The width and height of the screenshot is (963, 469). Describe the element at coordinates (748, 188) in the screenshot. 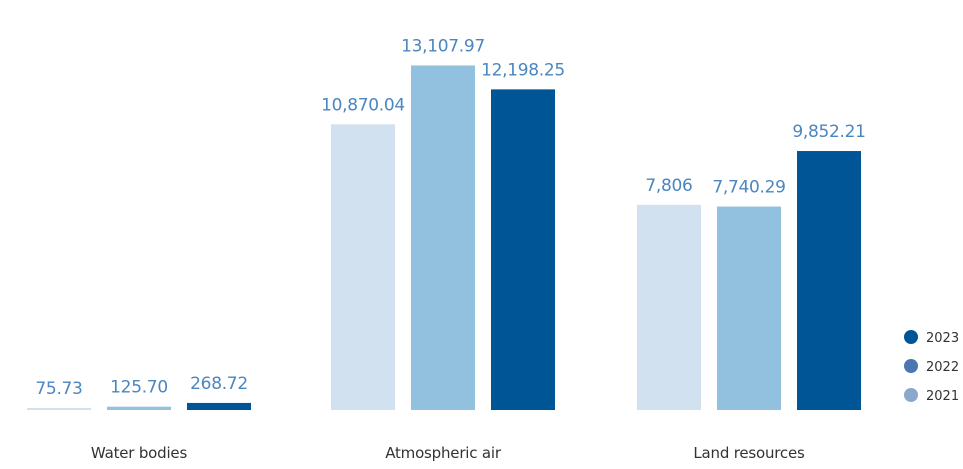

I see `value-label-land-resources-2022: 7,740.29` at that location.